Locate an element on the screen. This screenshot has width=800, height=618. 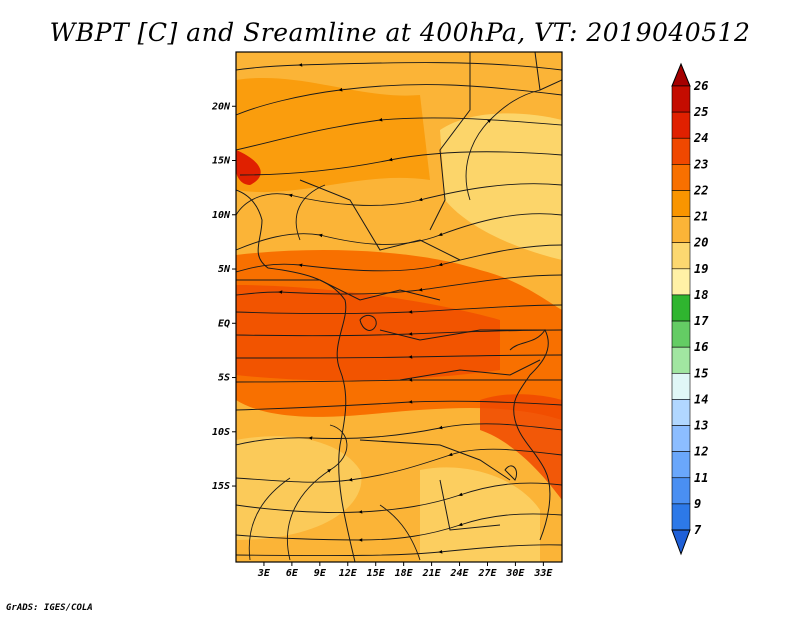
x-axis: 3E 6E 9E 12E 15E 18E 21E 24E 27E 30E 33E is located at coordinates (405, 570).